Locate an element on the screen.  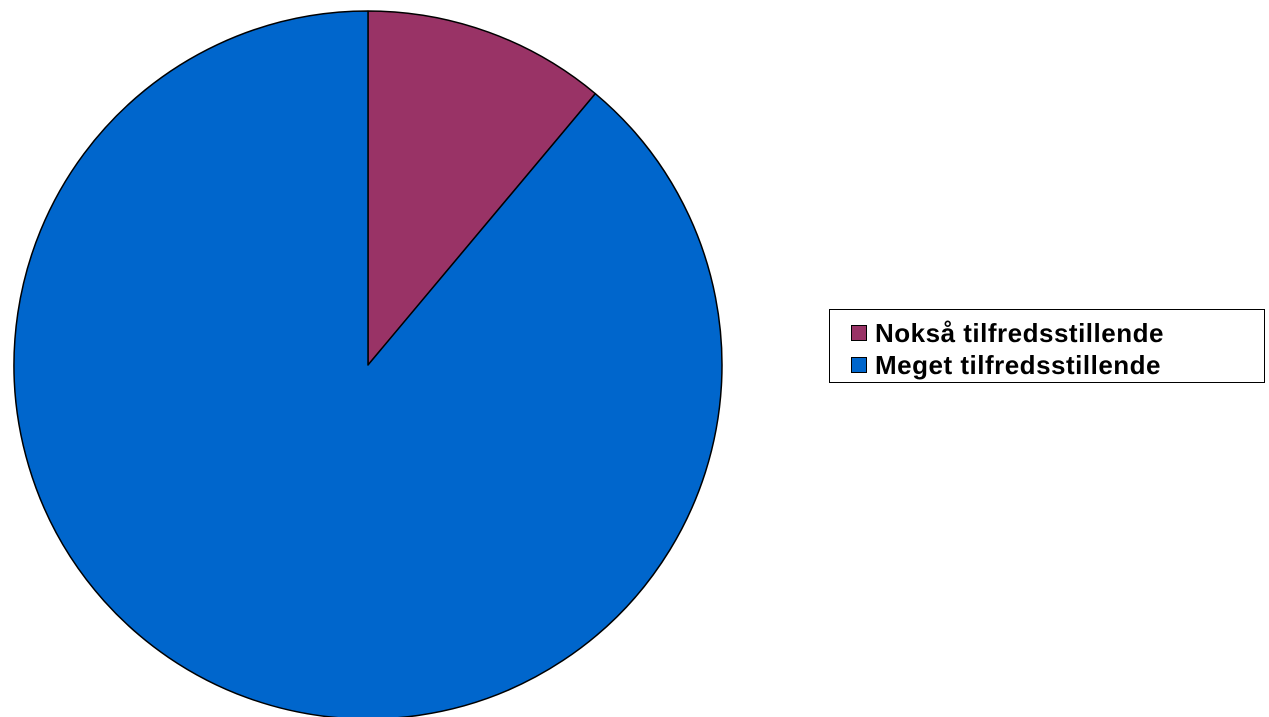
legend-item-noksa-tilfredsstillende: Nokså tilfredsstillende is located at coordinates (1057, 333).